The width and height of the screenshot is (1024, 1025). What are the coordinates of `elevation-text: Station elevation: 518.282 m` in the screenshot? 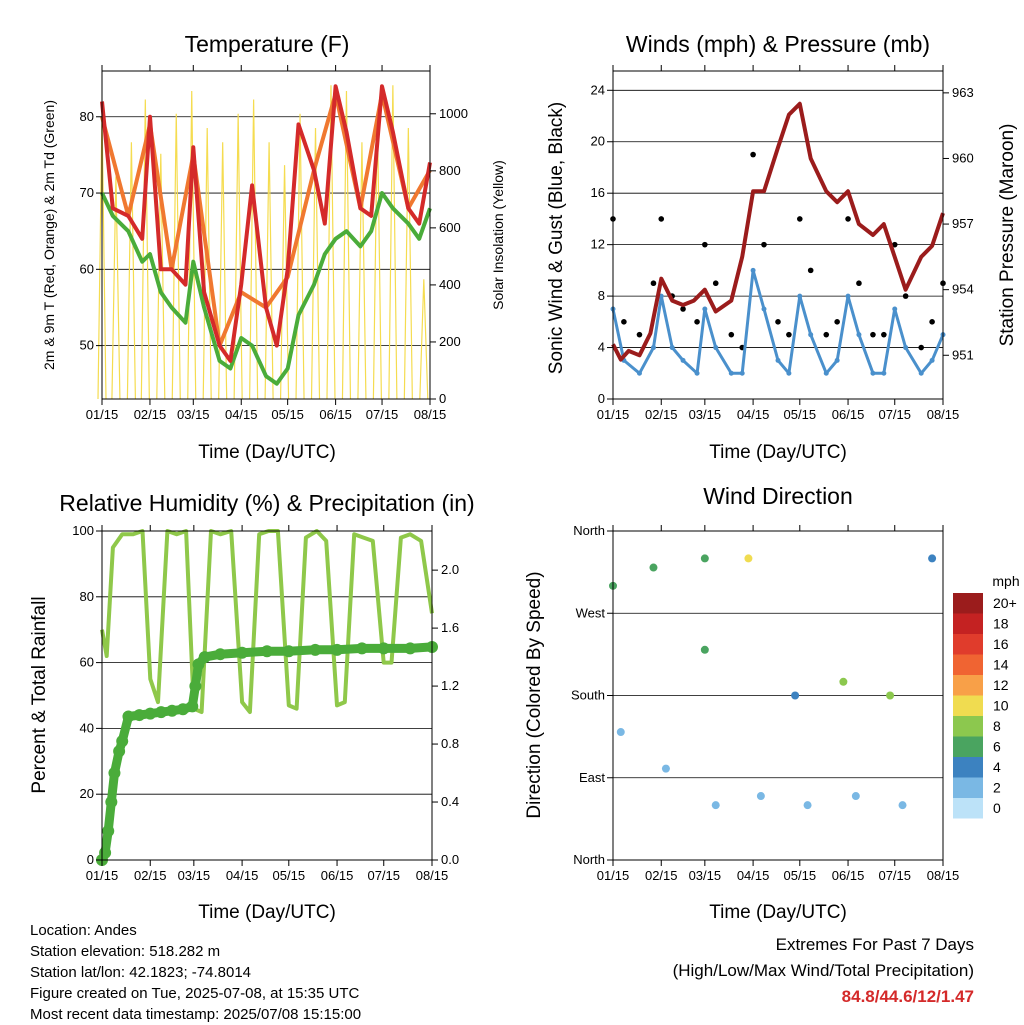 It's located at (125, 951).